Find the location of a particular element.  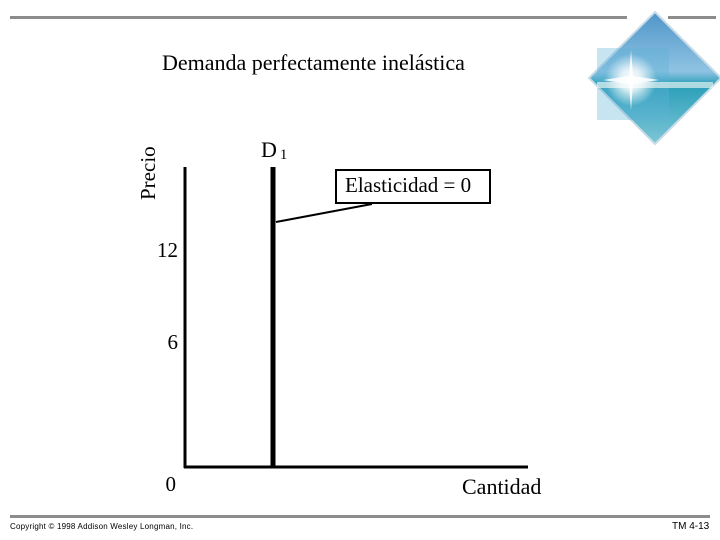

callout-leader-line is located at coordinates (324, 213).